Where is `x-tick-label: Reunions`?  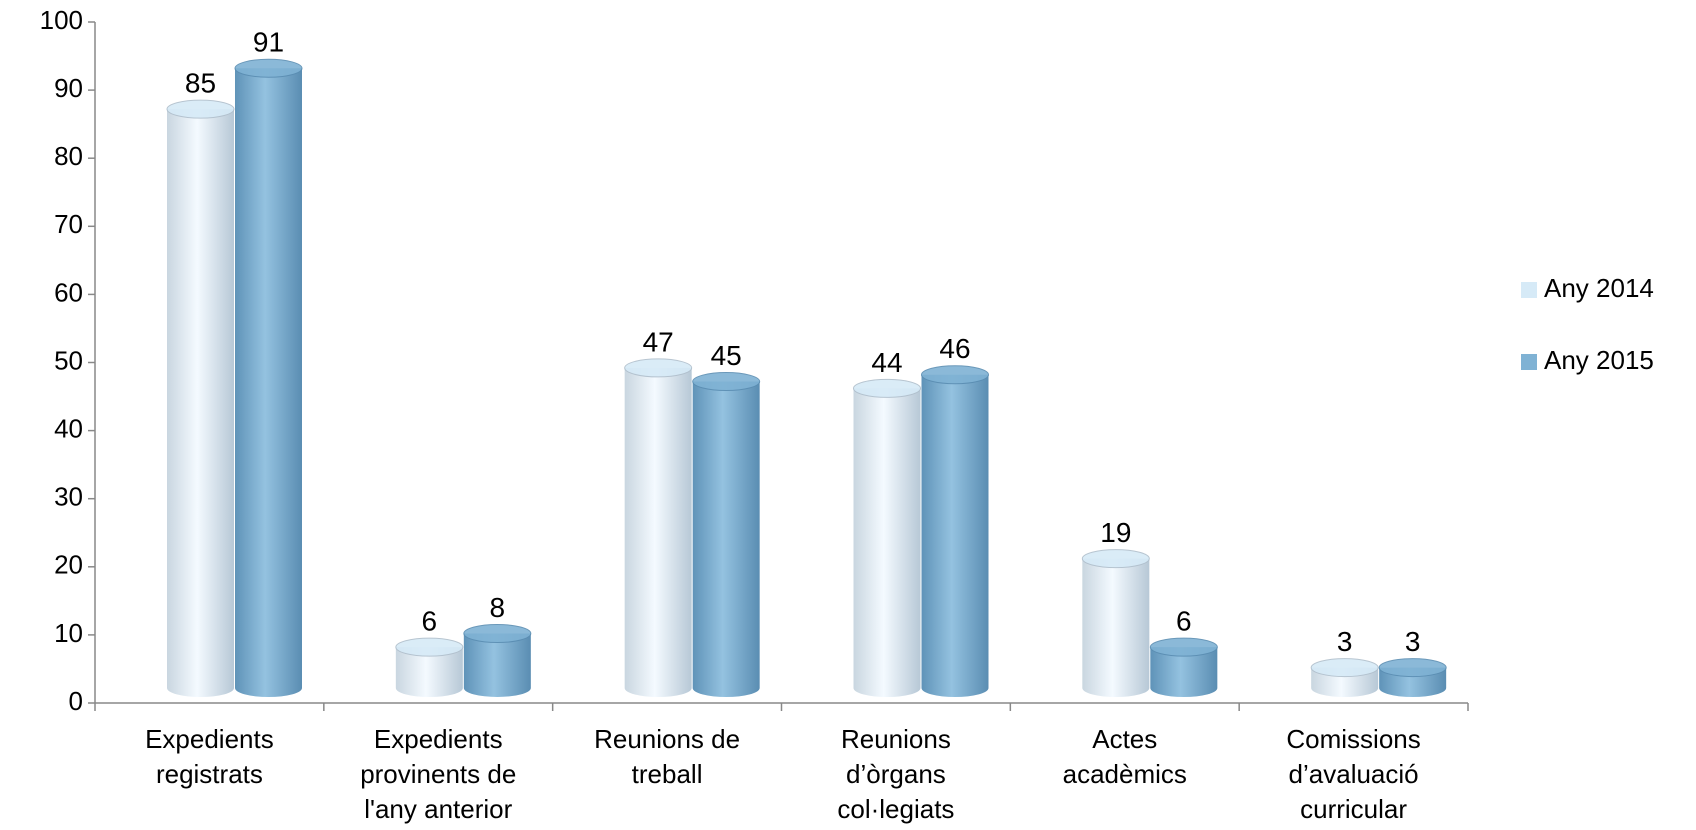
x-tick-label: Reunions is located at coordinates (896, 739).